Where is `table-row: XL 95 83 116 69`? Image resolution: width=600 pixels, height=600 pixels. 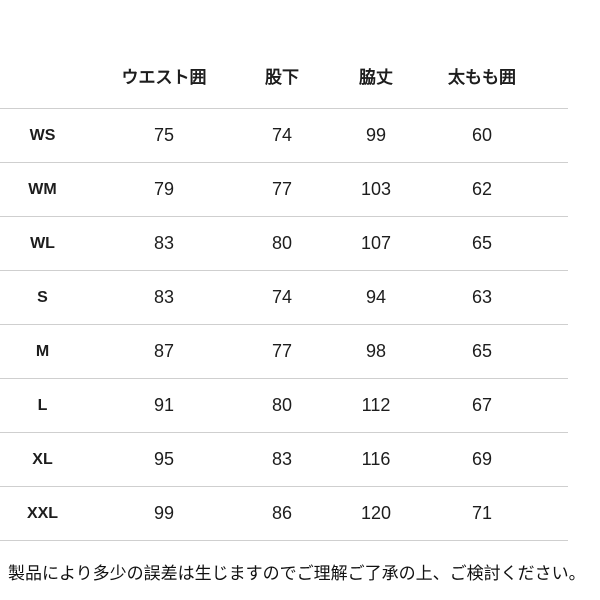
table-row: XL 95 83 116 69 is located at coordinates (284, 459).